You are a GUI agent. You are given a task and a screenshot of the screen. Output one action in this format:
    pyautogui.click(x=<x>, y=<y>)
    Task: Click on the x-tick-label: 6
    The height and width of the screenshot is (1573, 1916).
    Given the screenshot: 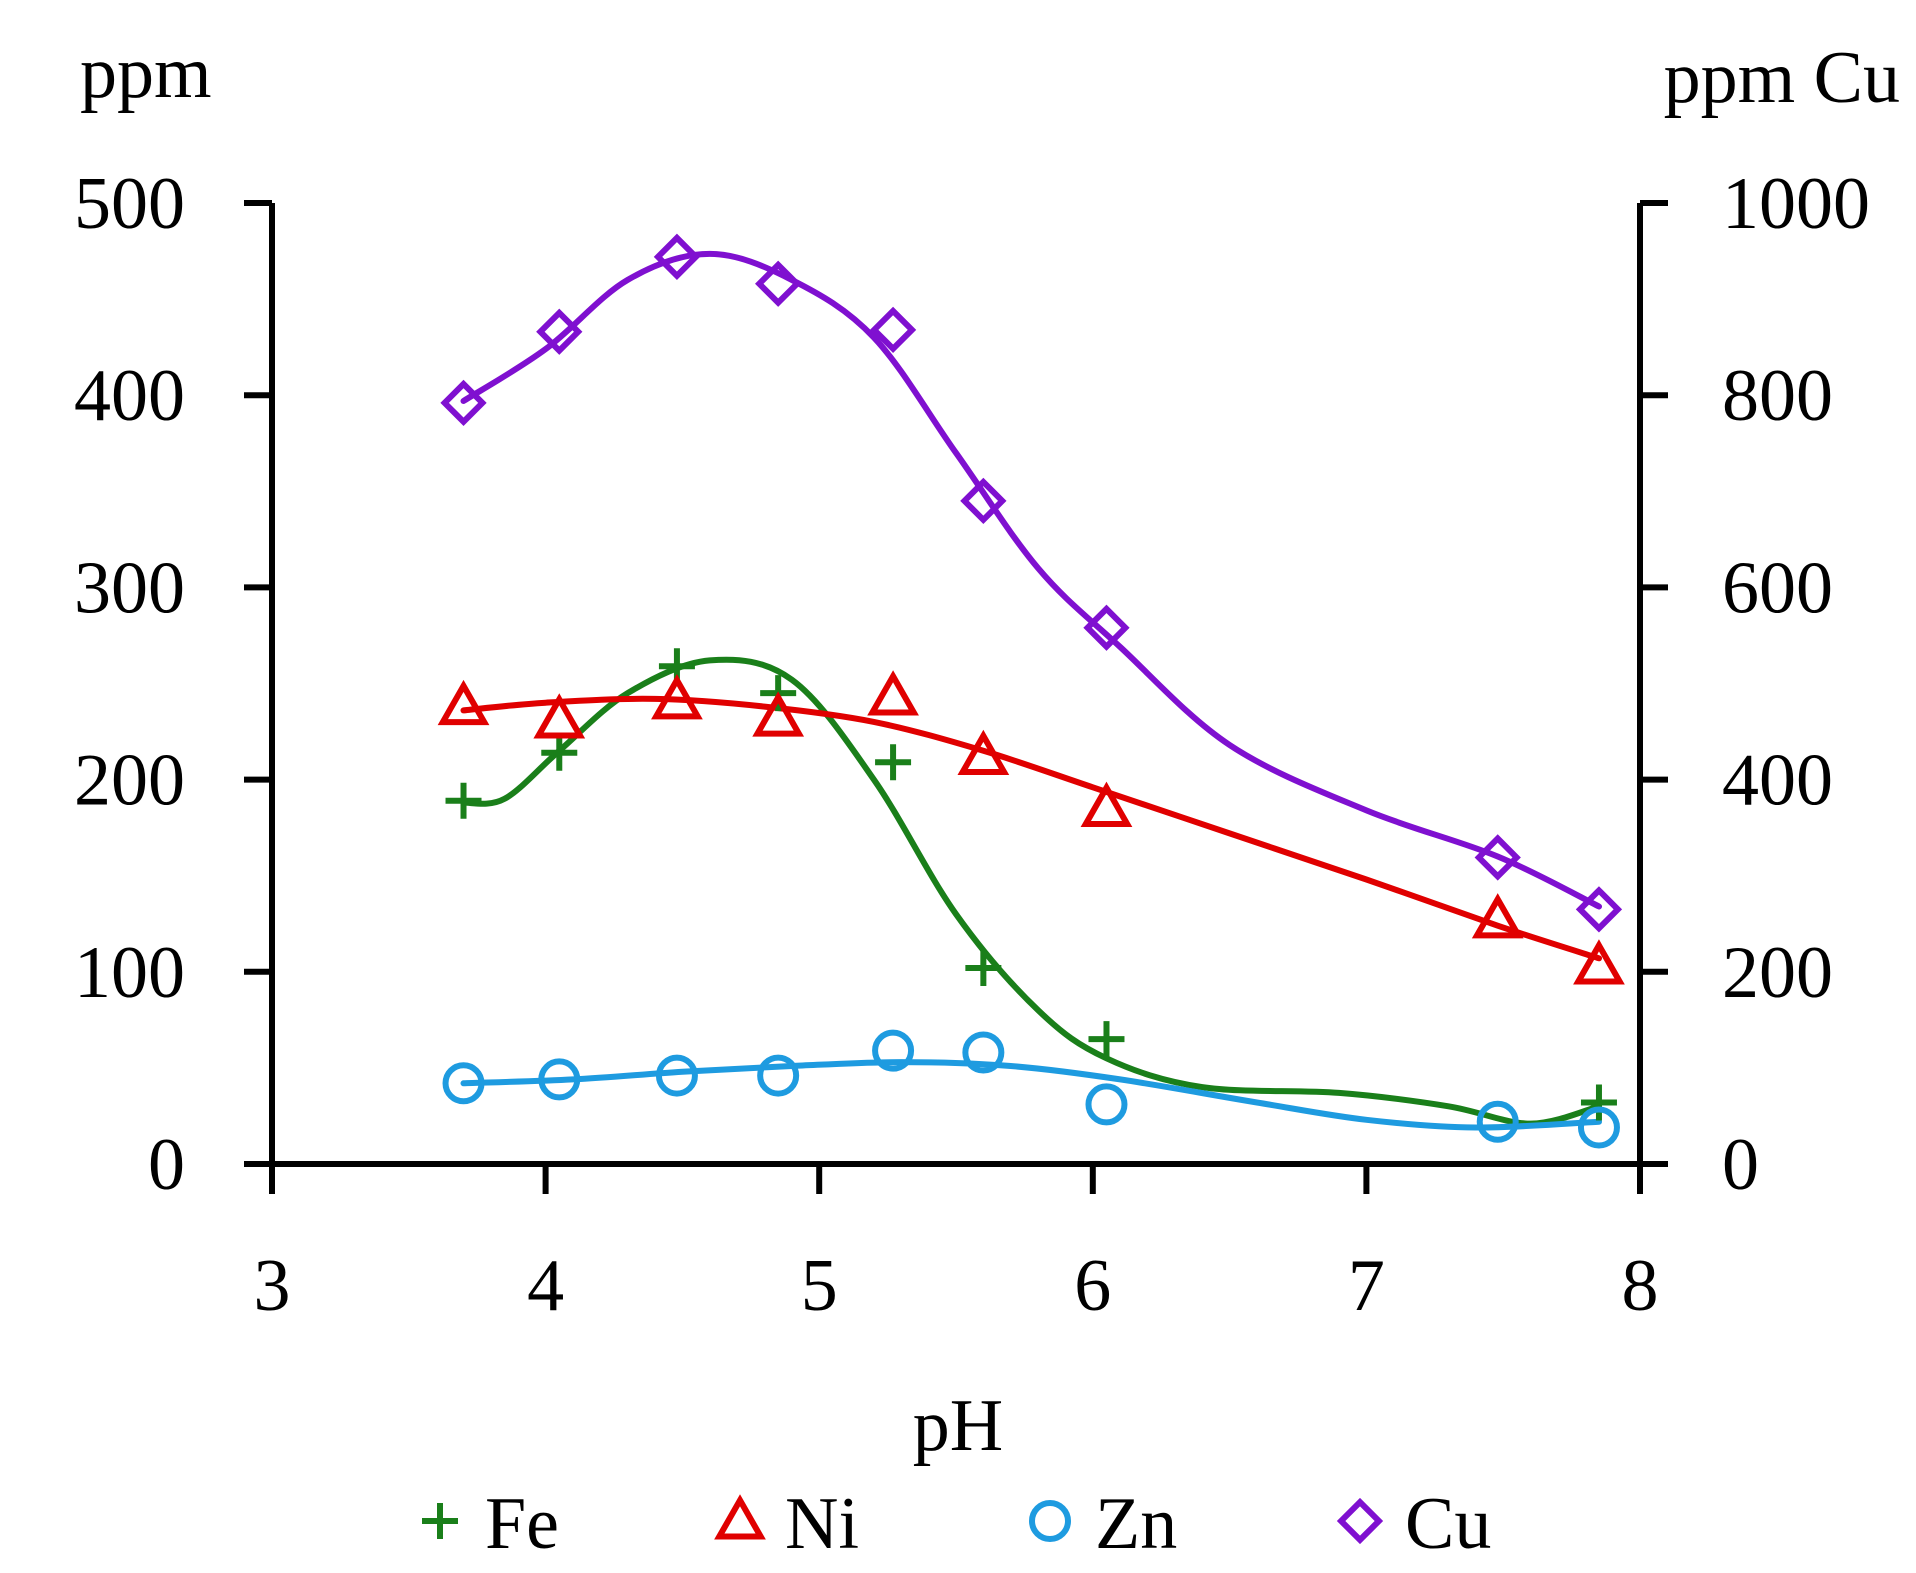 What is the action you would take?
    pyautogui.click(x=1092, y=1286)
    